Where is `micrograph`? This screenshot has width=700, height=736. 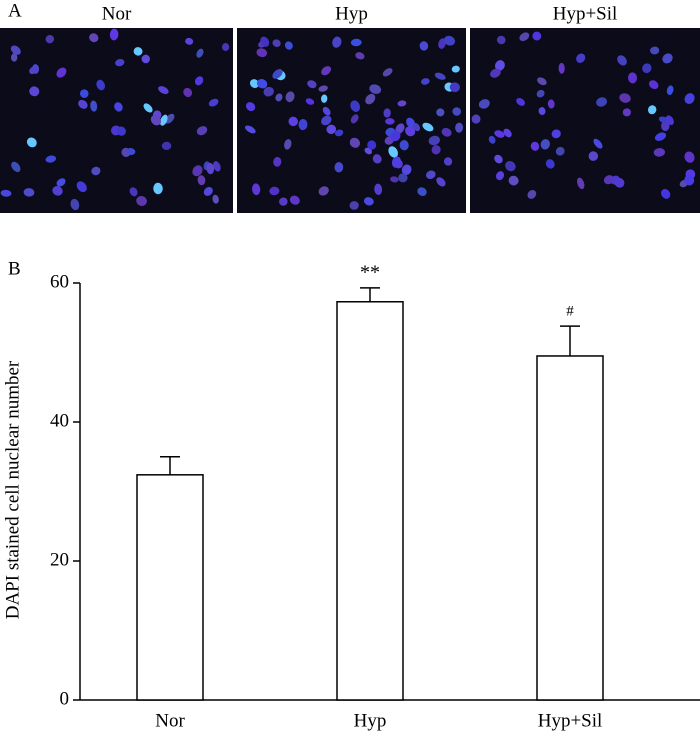 micrograph is located at coordinates (116, 120).